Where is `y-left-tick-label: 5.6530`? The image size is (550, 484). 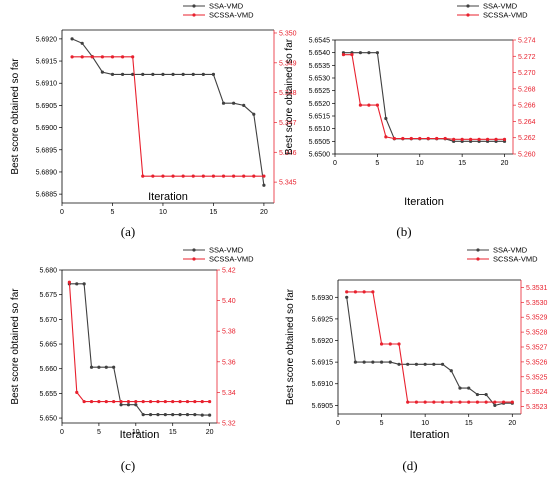 y-left-tick-label: 5.6530 is located at coordinates (320, 79).